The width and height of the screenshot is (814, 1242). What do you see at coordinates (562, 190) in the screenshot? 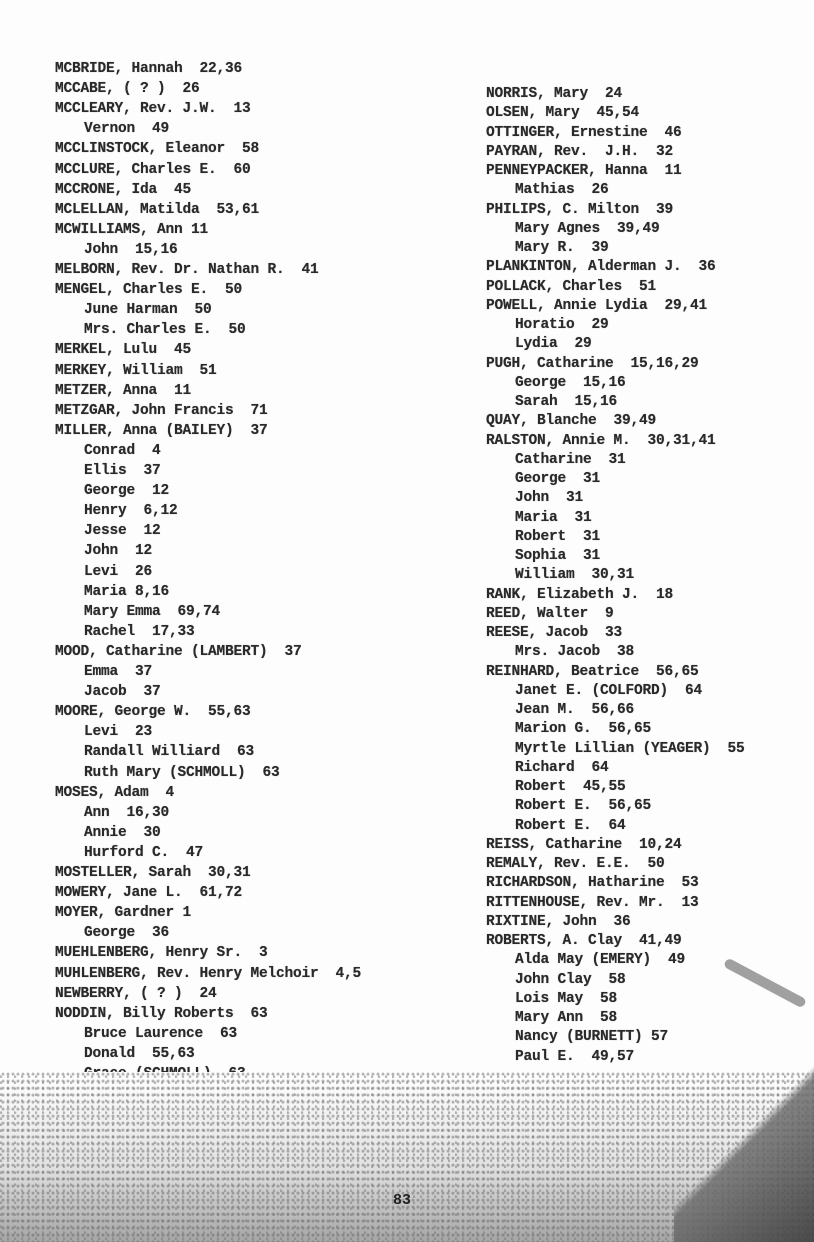
I see `index-subentry: Mathias 26` at bounding box center [562, 190].